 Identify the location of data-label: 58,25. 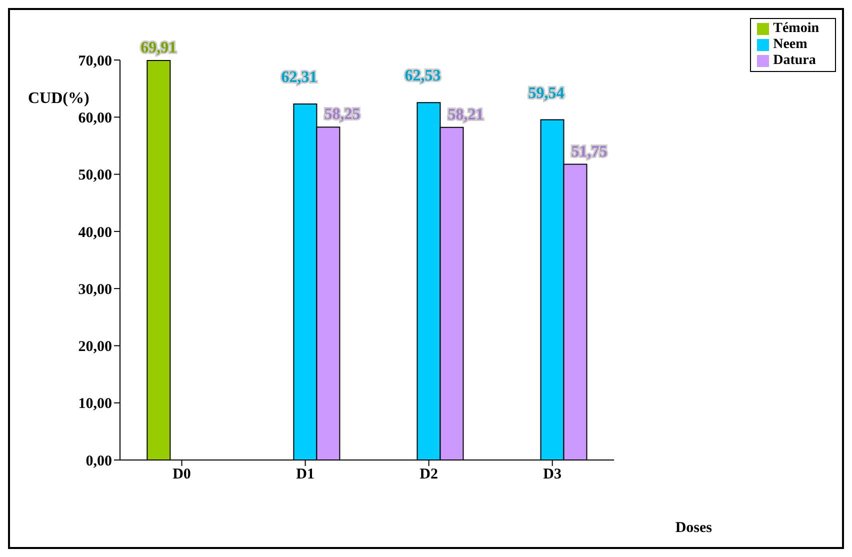
(342, 115).